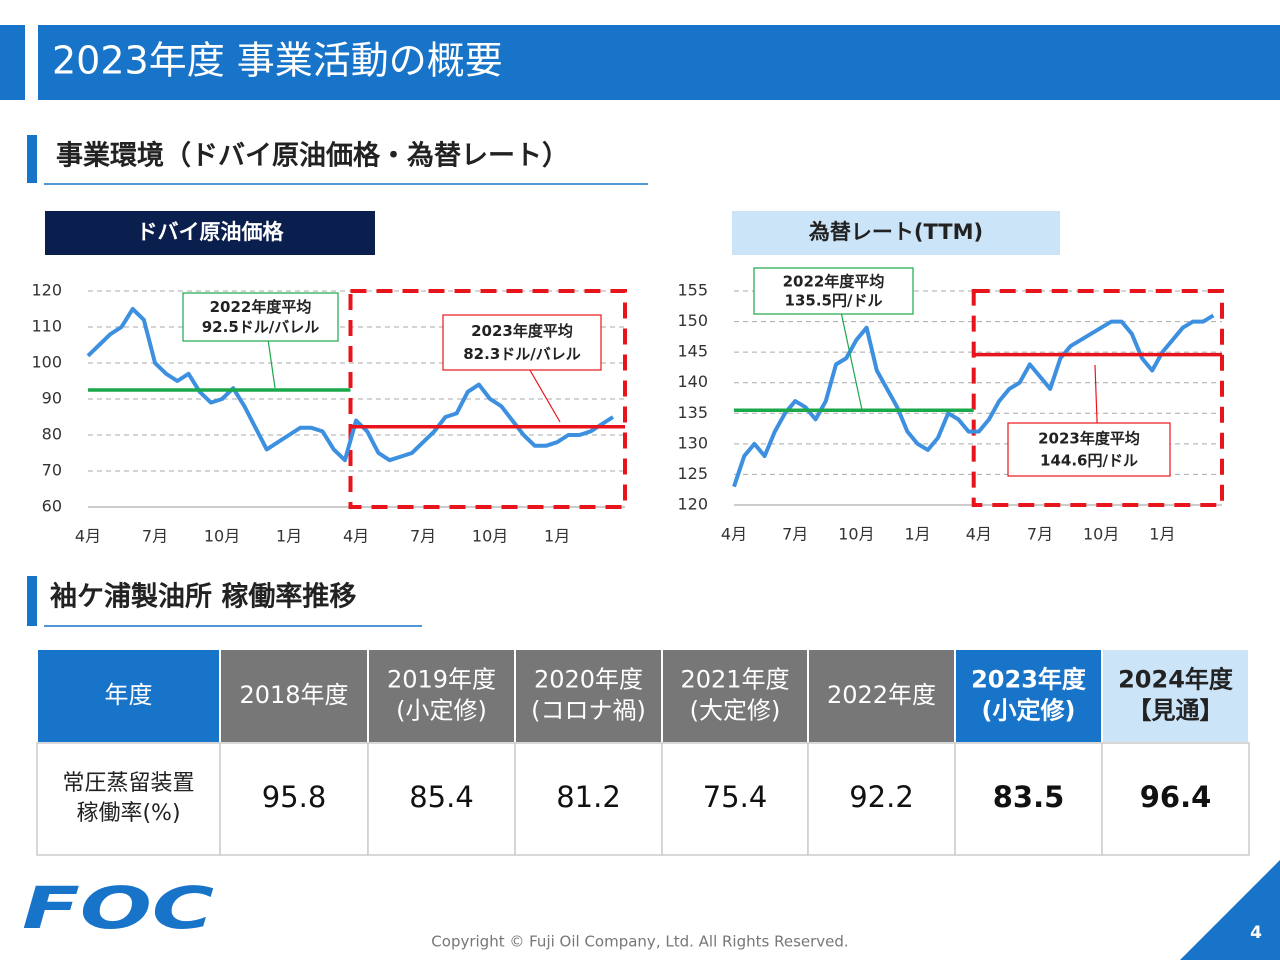 This screenshot has height=960, width=1280. What do you see at coordinates (52, 506) in the screenshot?
I see `y-tick-label: 60` at bounding box center [52, 506].